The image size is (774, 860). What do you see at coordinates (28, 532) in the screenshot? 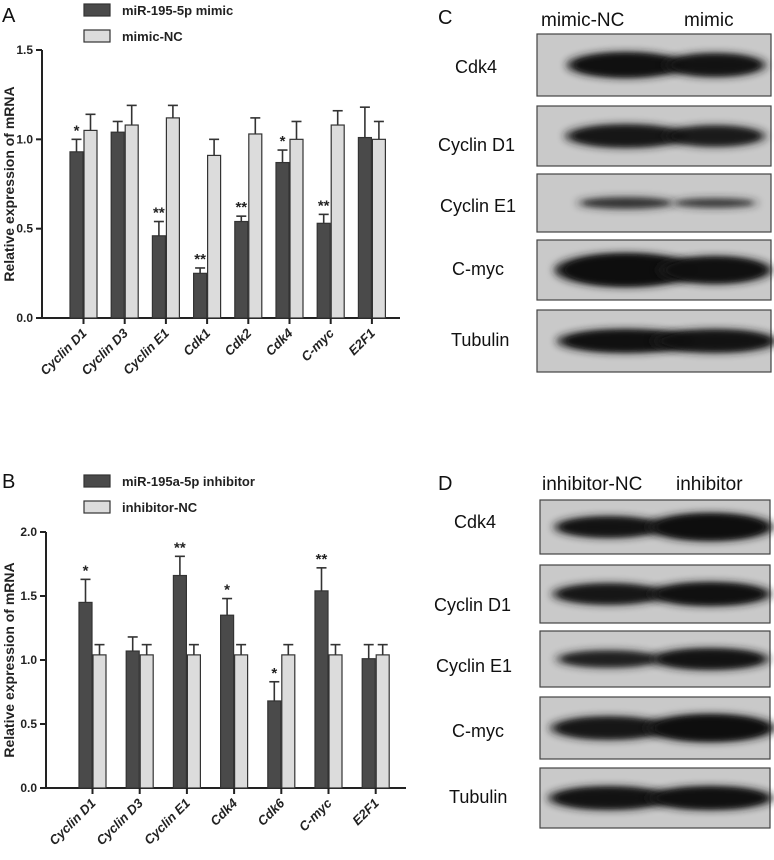
I see `y-tick-label: 2.0` at bounding box center [28, 532].